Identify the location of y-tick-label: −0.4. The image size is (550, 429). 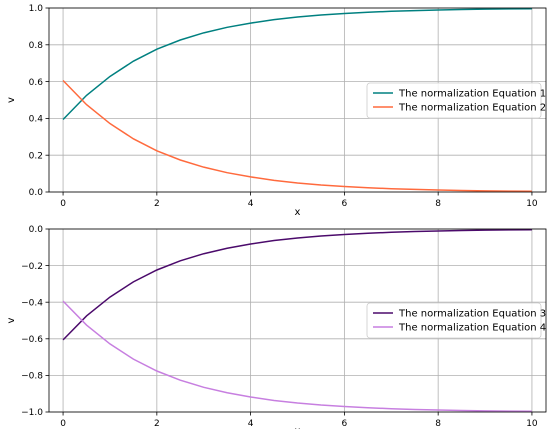
(32, 303).